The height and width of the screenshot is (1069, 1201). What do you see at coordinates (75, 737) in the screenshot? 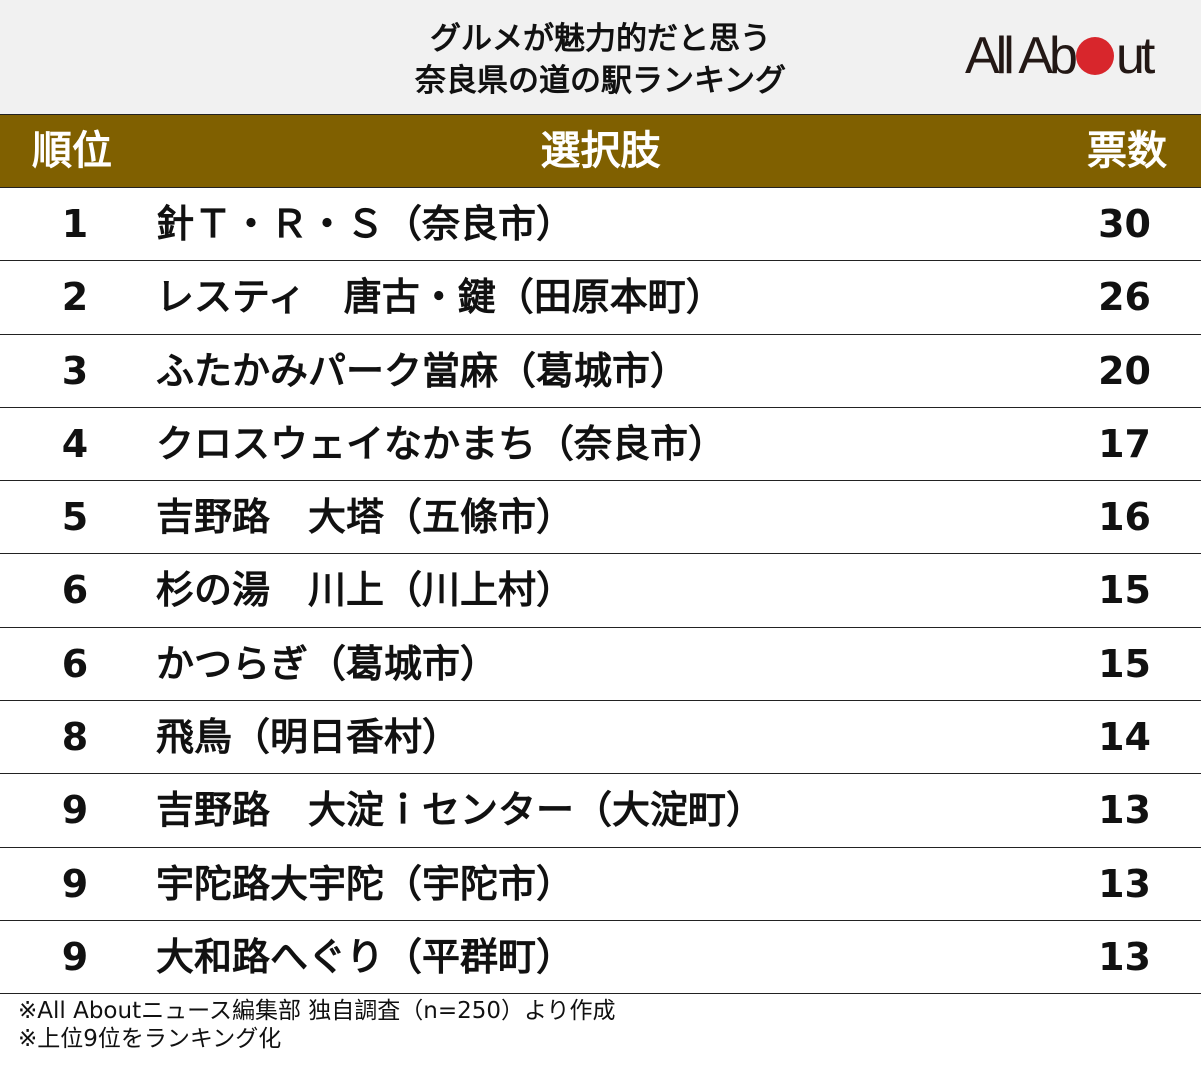
I see `row-rank: 8` at bounding box center [75, 737].